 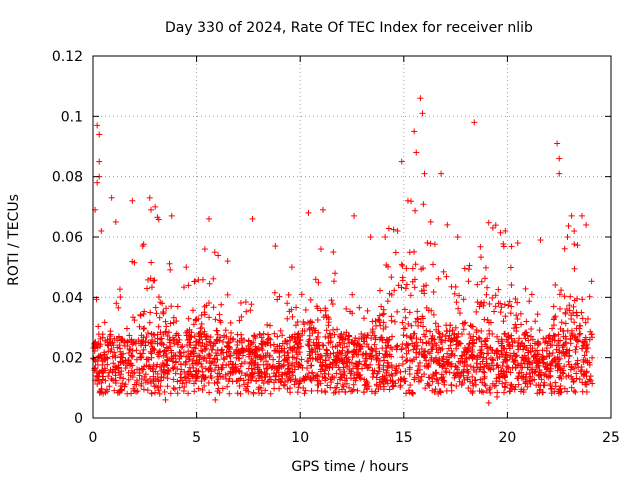 What do you see at coordinates (196, 438) in the screenshot?
I see `x-tick-label: 5` at bounding box center [196, 438].